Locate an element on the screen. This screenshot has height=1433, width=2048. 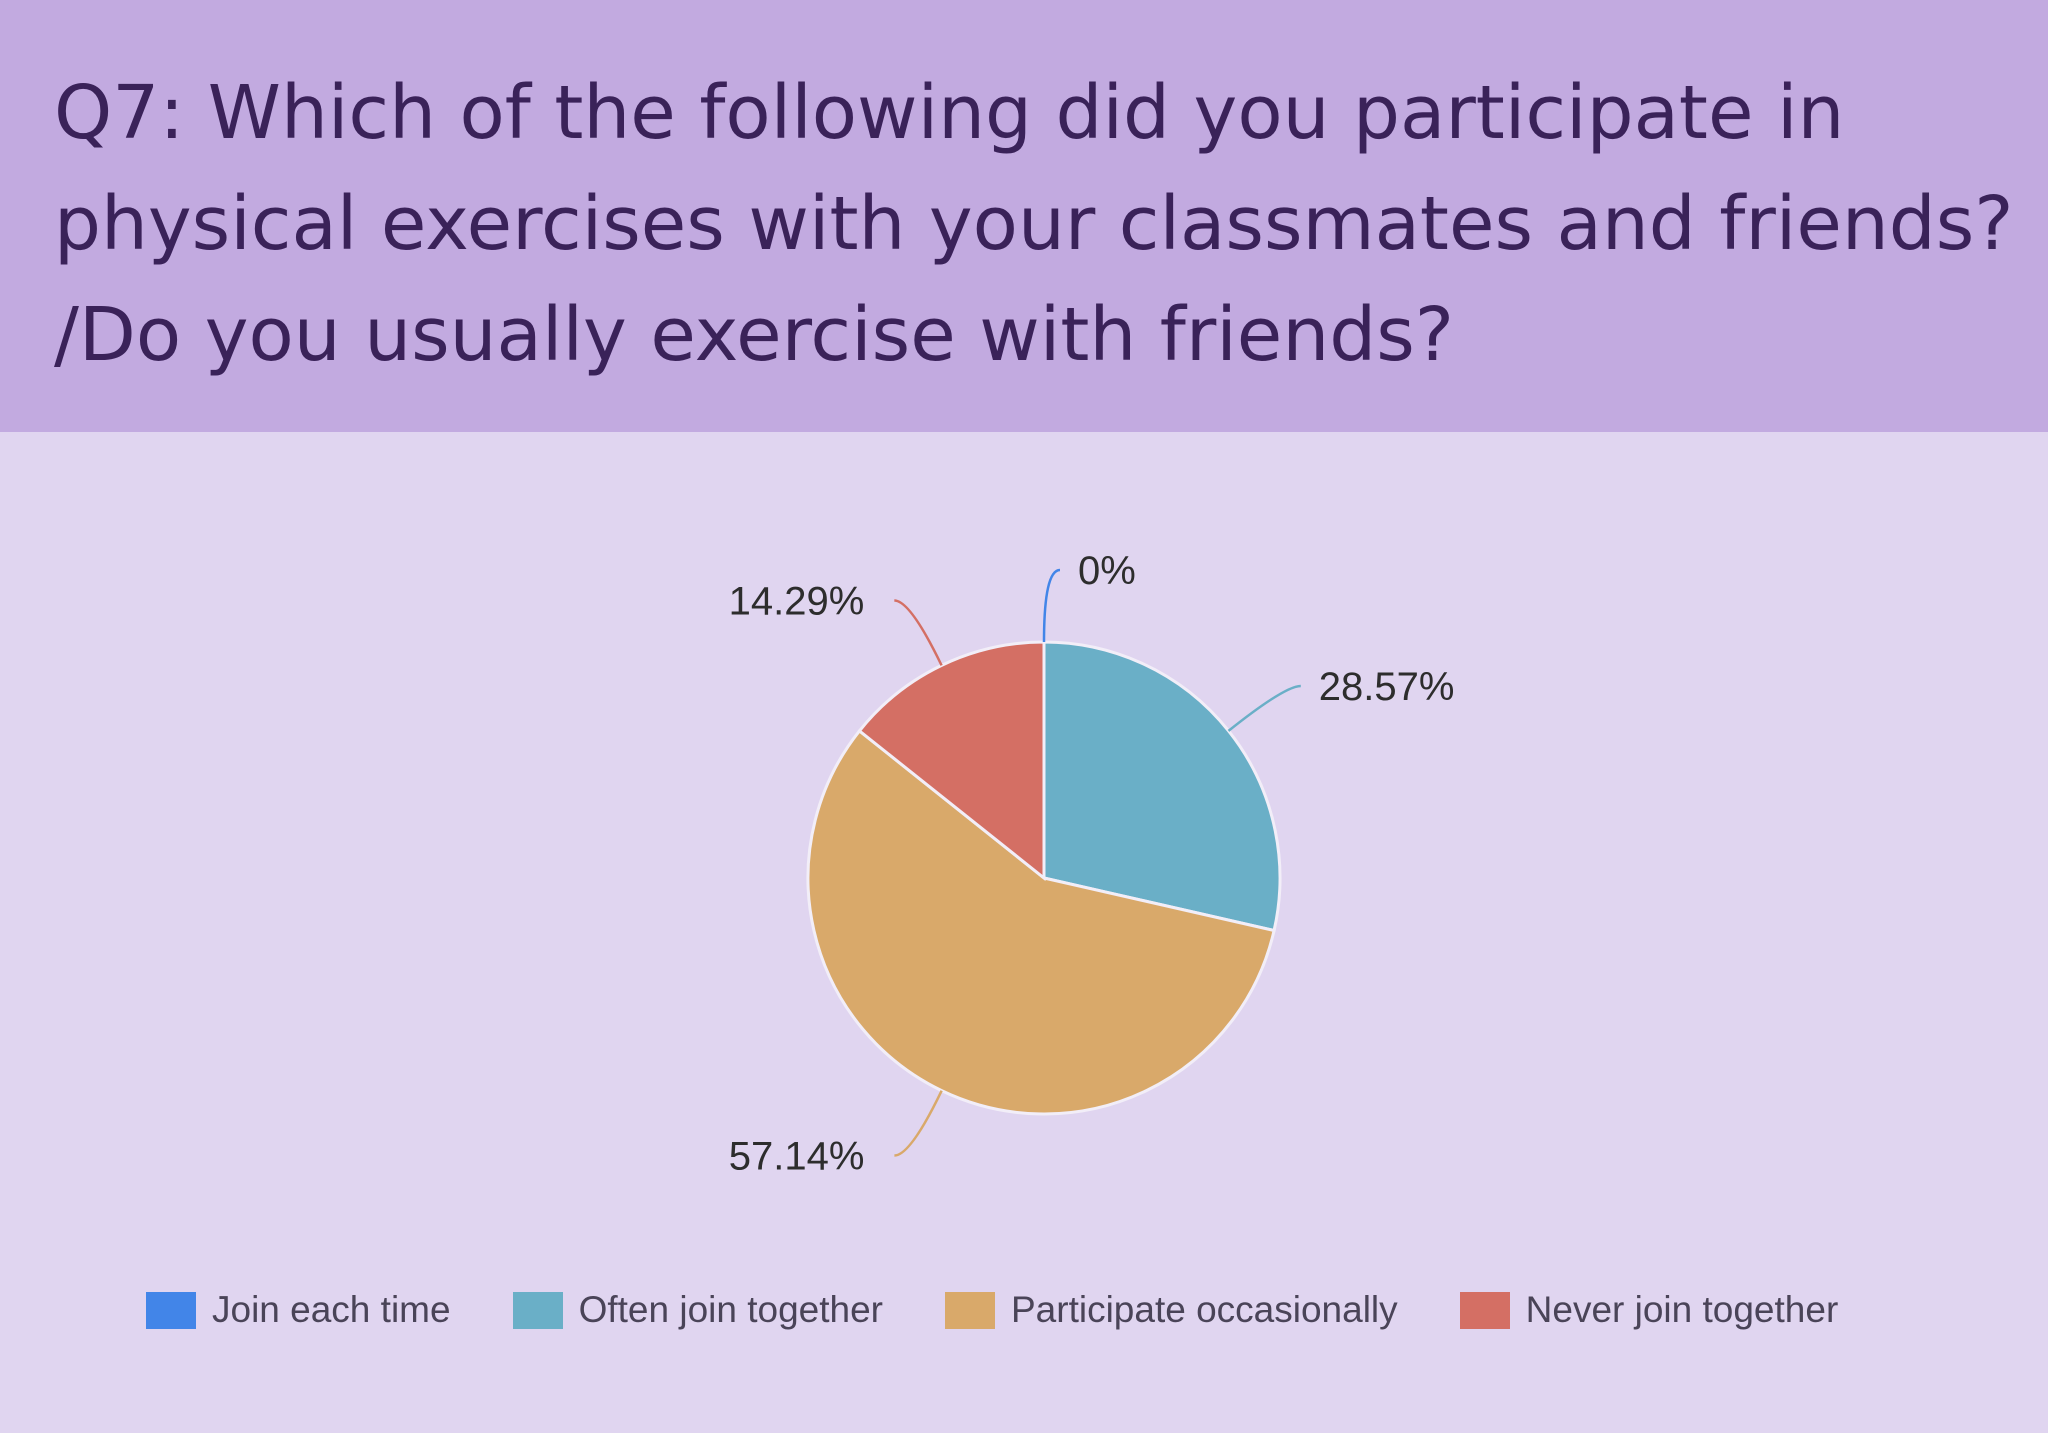
legend-item-often-join-together: Often join together is located at coordinates (697, 1310).